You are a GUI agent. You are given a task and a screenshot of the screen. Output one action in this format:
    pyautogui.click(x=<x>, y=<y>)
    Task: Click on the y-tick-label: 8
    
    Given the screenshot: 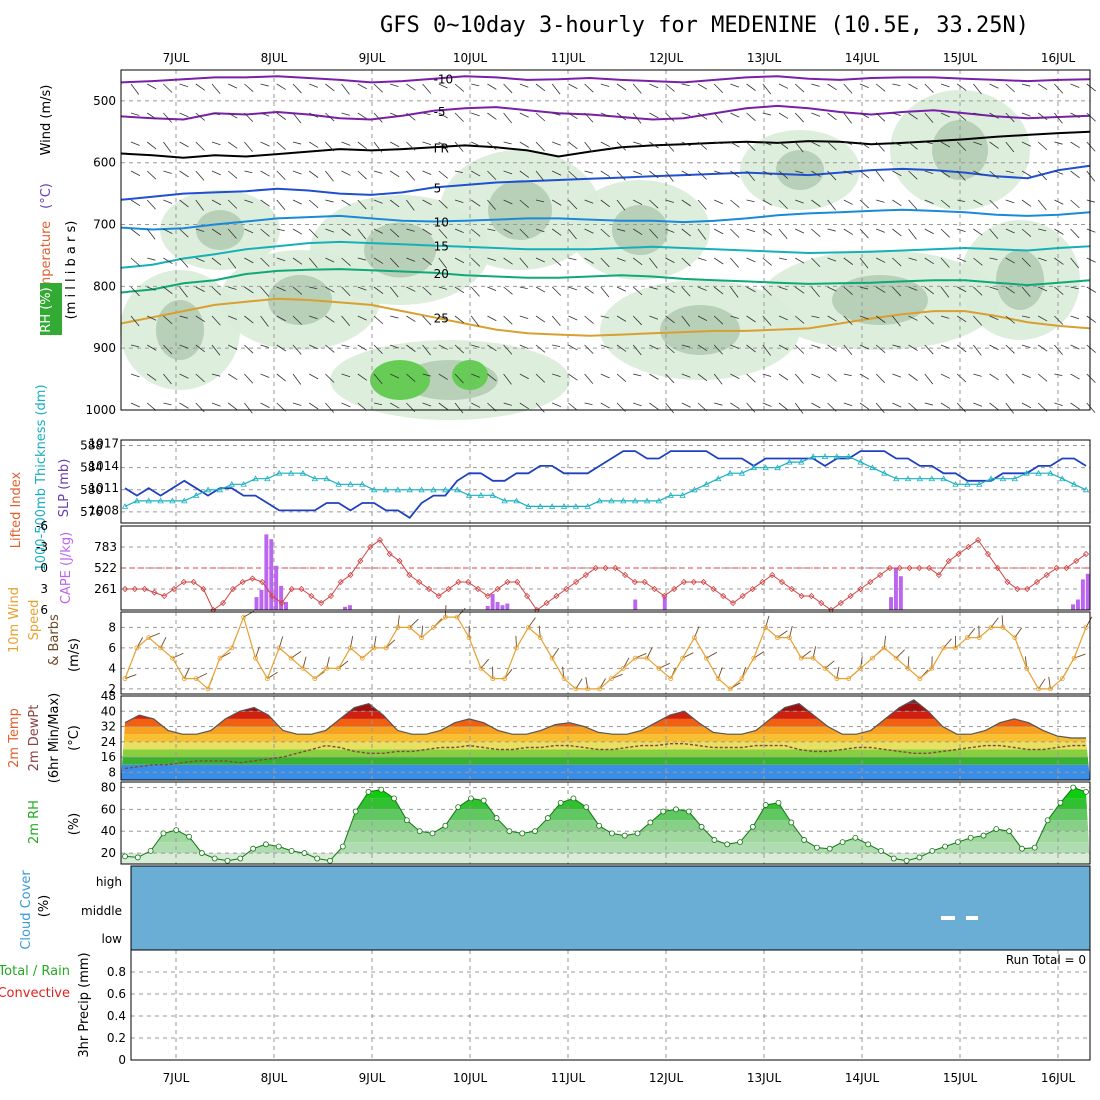 What is the action you would take?
    pyautogui.click(x=112, y=627)
    